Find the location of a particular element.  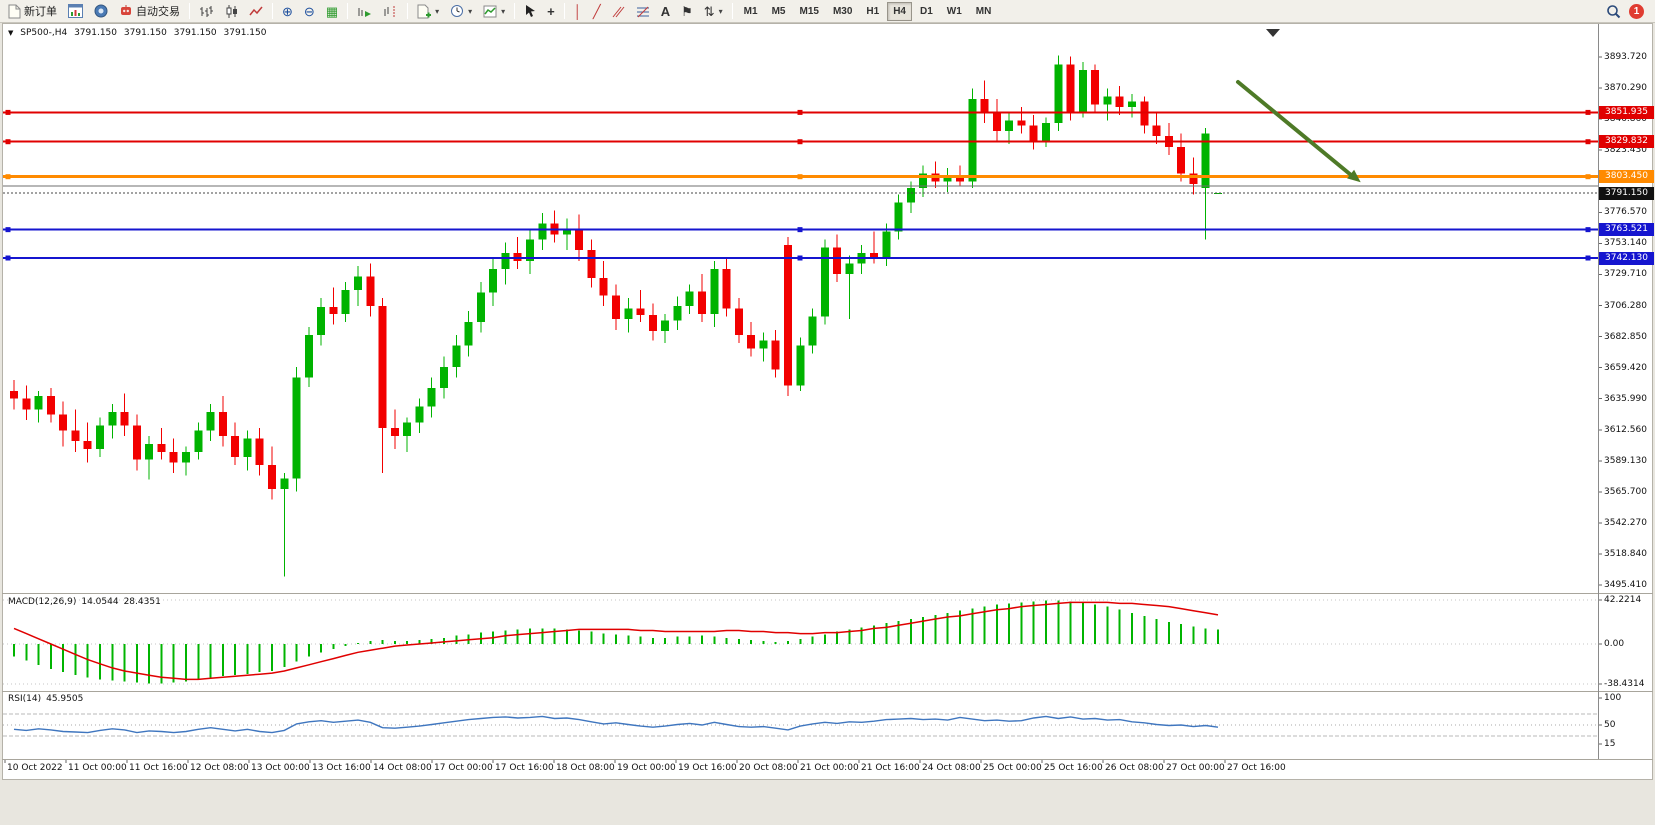

ohlc-high: 3791.150 is located at coordinates (145, 33).